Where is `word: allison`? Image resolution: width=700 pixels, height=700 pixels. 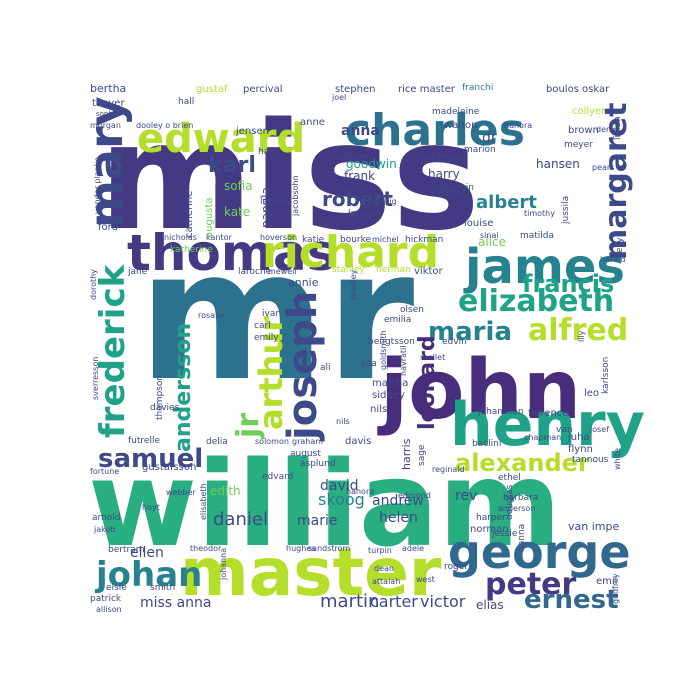 word: allison is located at coordinates (109, 609).